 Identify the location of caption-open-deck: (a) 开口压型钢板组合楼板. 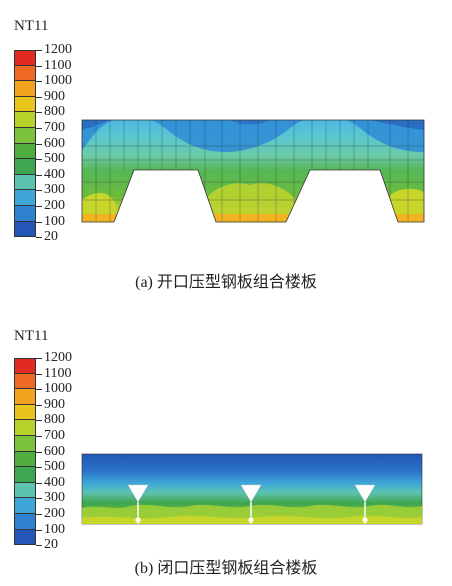
(226, 282).